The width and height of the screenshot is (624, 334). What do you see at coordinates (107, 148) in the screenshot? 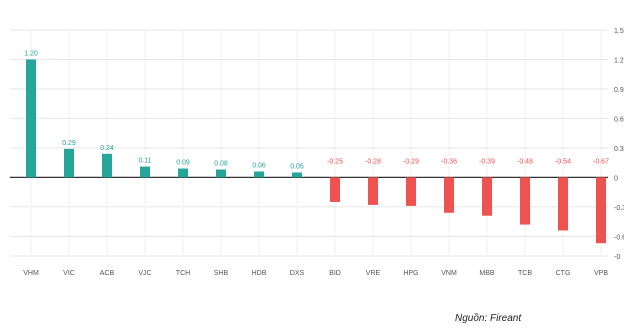
I see `data-label: 0.24` at bounding box center [107, 148].